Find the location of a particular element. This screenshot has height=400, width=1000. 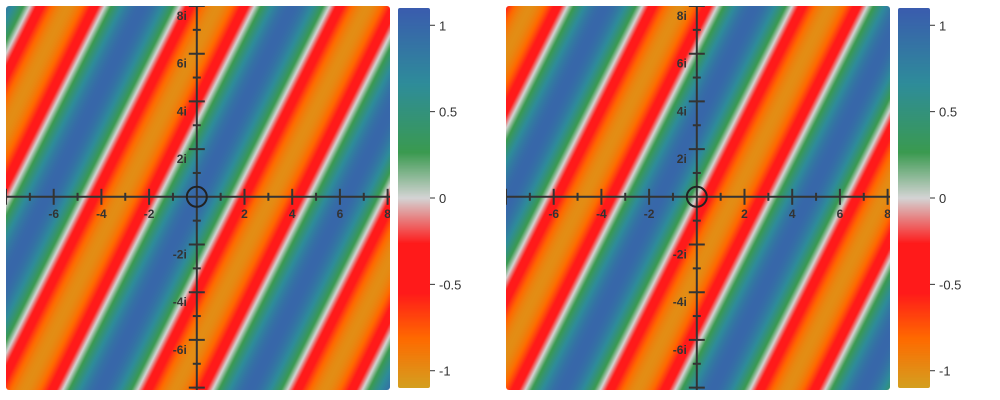

colorbar-right-ticks: 1 0.5 0 -0.5 -1 is located at coordinates (945, 198).